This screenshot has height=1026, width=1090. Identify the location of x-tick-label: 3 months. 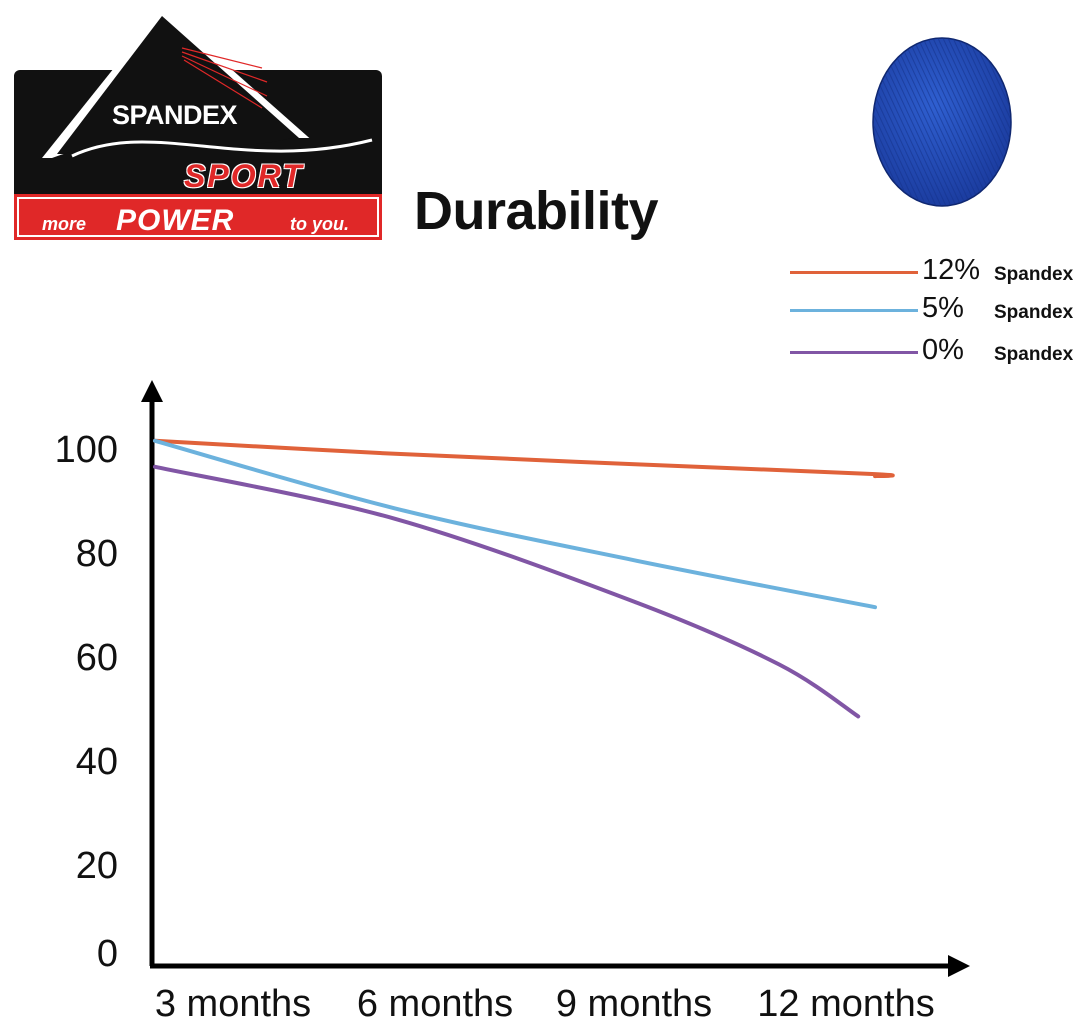
(233, 1004).